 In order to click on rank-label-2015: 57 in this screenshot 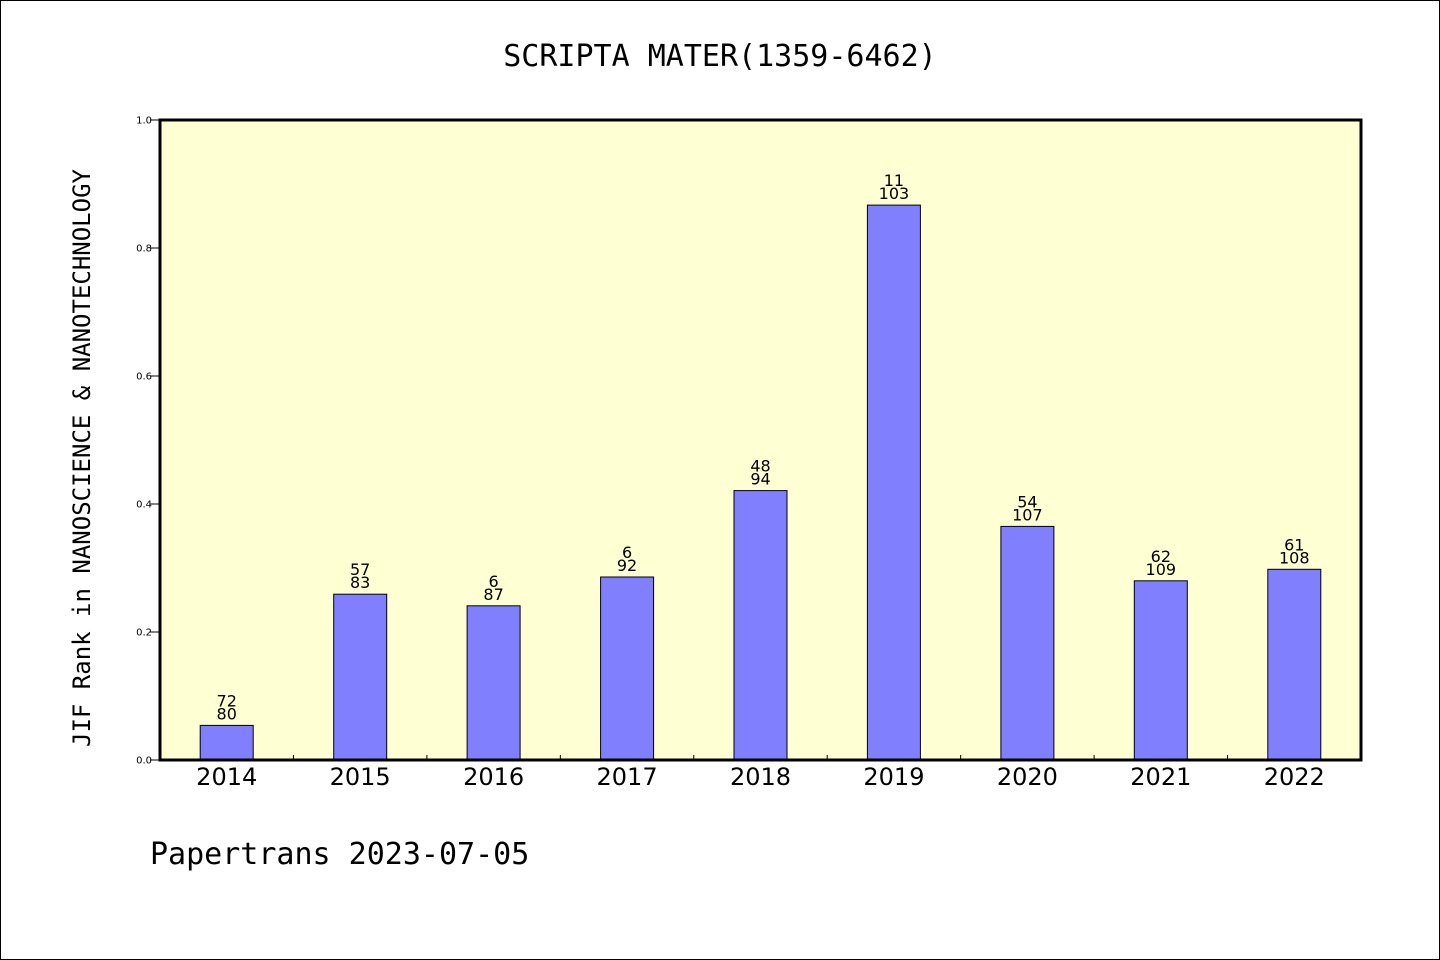, I will do `click(360, 569)`.